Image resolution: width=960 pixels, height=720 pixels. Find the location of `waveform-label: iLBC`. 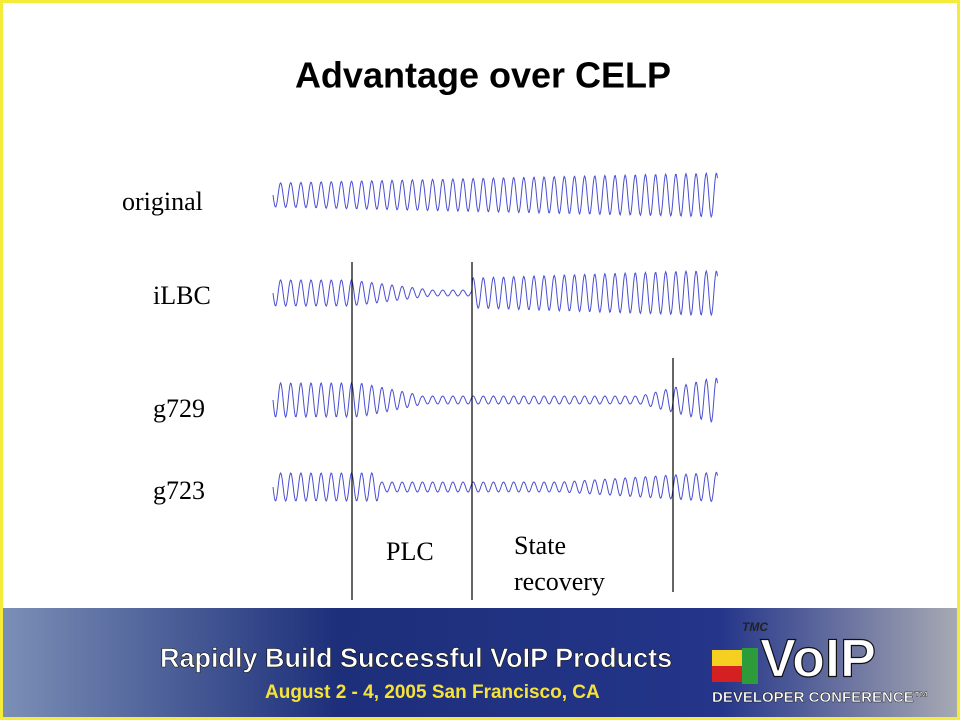

waveform-label: iLBC is located at coordinates (182, 295).